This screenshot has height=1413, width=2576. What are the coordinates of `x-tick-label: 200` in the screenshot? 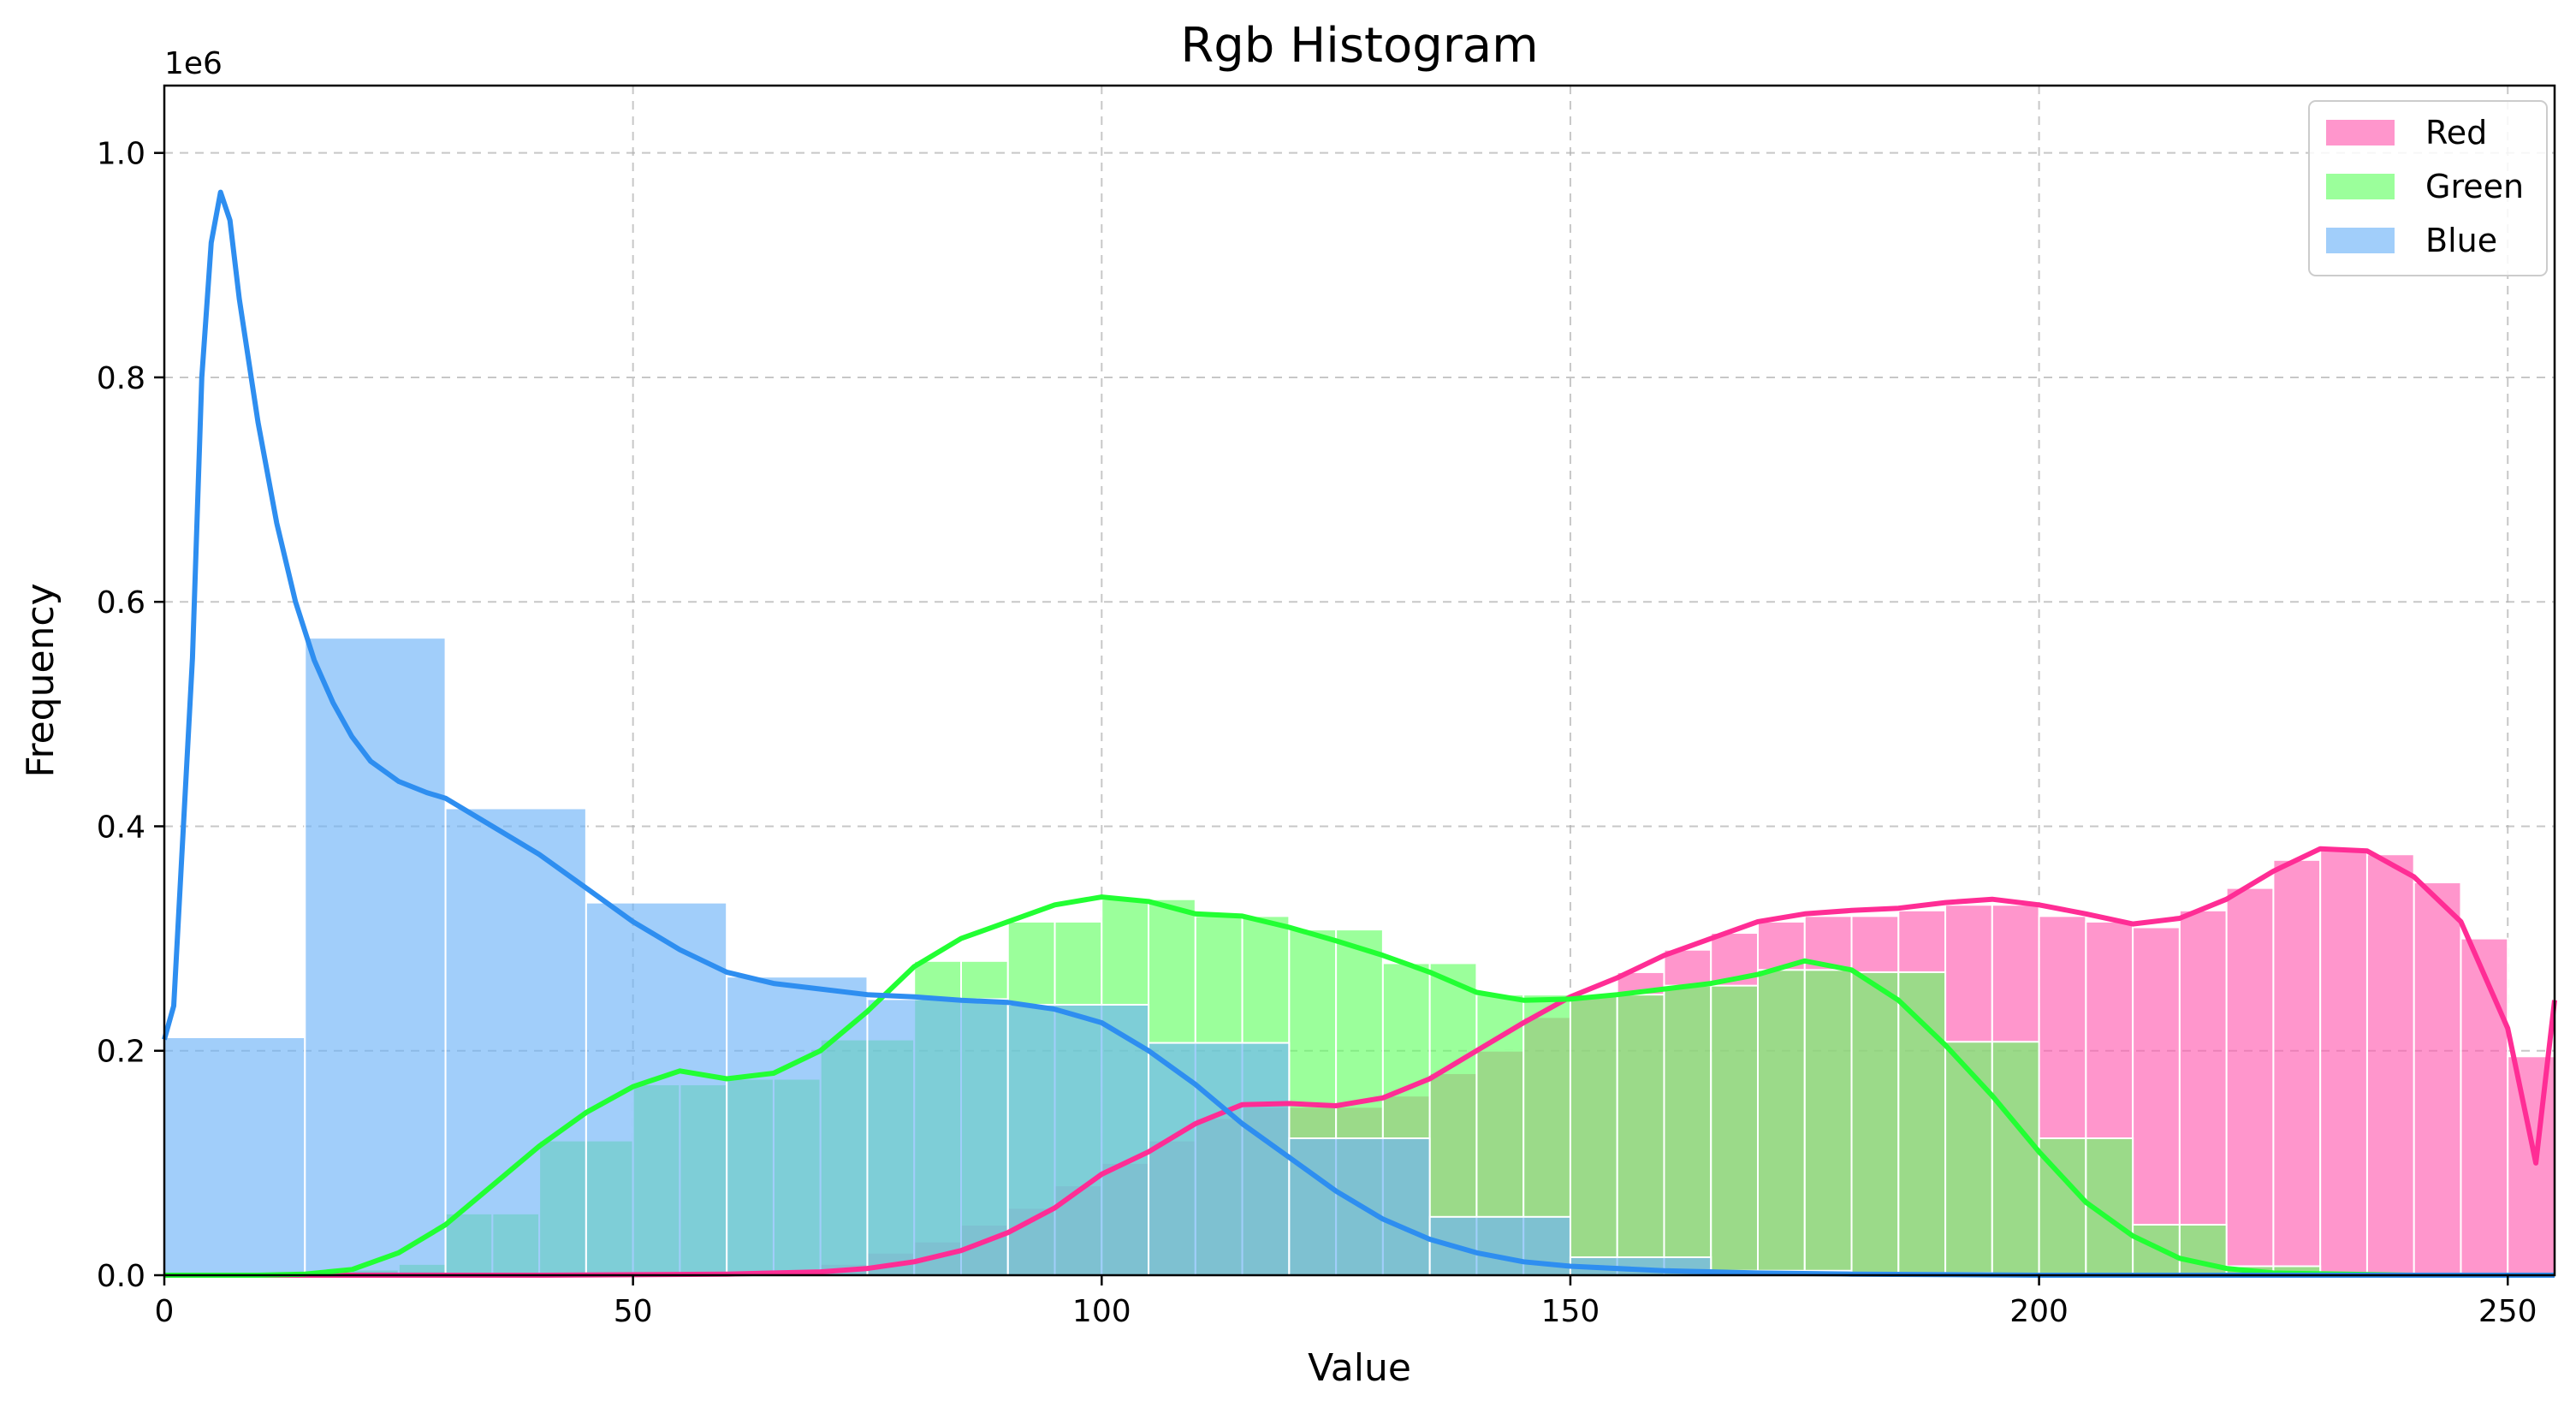 It's located at (2039, 1311).